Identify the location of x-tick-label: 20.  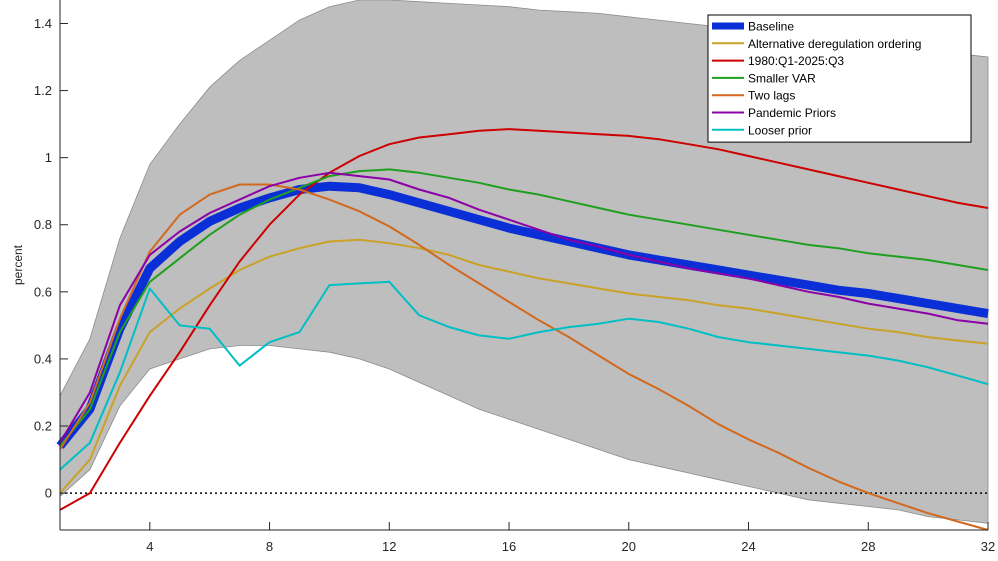
(629, 546).